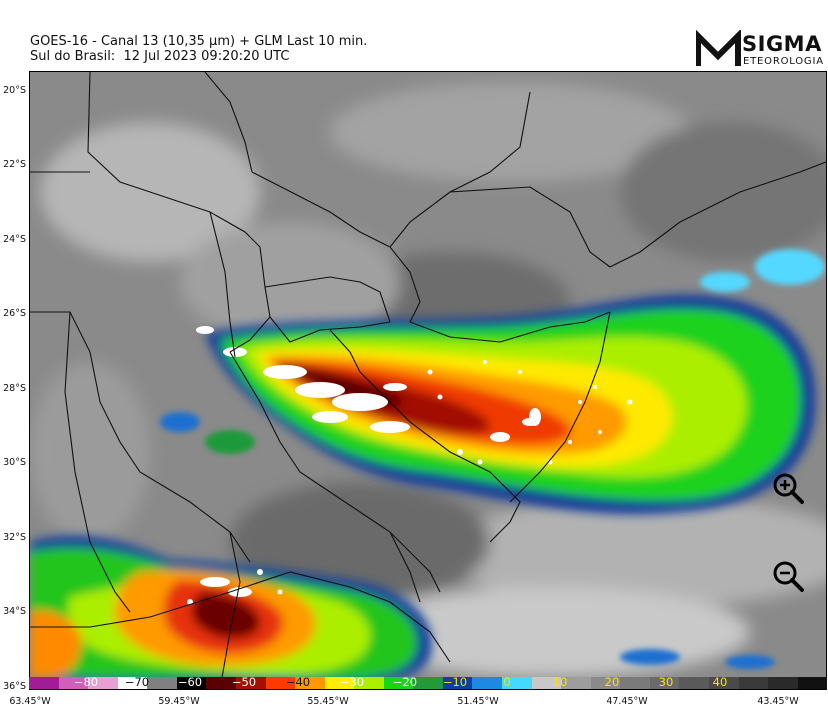 The image size is (828, 725). I want to click on zoom-out-button, so click(788, 576).